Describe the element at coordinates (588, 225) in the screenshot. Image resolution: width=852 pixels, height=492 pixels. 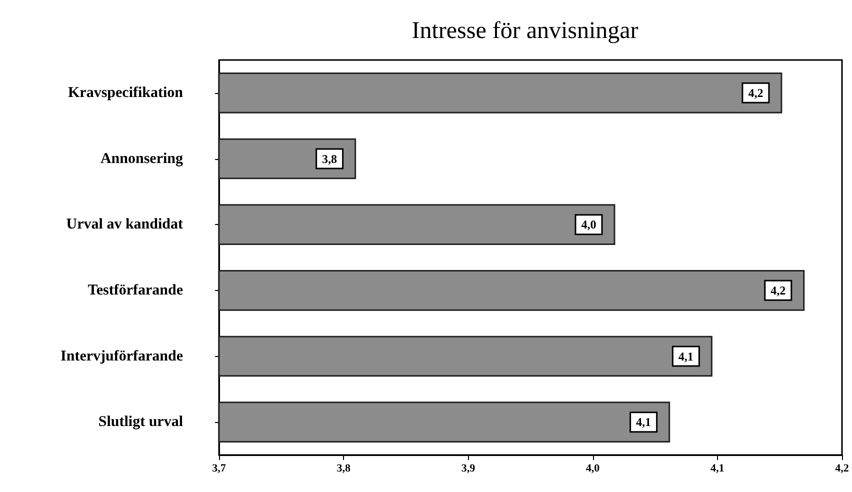
I see `data-label: 4,0` at that location.